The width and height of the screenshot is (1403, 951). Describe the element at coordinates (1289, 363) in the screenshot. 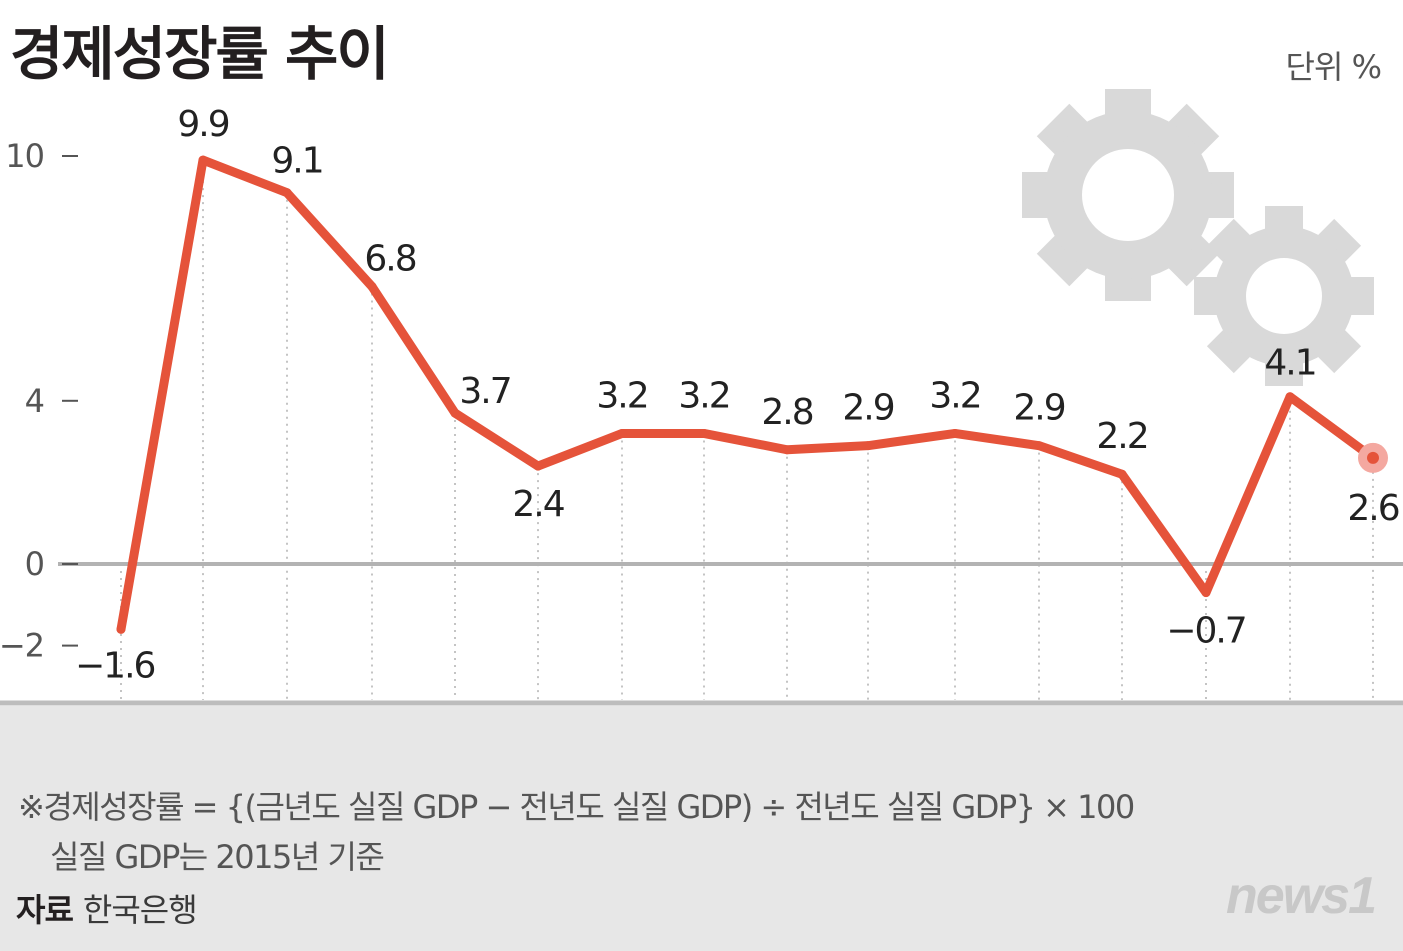

I see `data-label: 4.1` at that location.